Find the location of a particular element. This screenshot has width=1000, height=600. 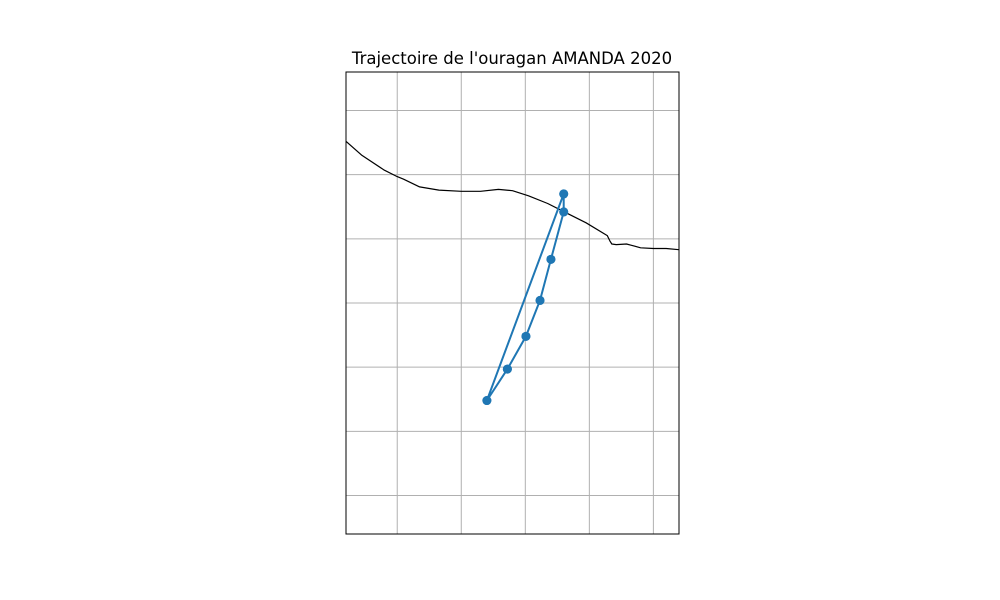

map-title: Trajectoire de l'ouragan AMANDA 2020 is located at coordinates (511, 58).